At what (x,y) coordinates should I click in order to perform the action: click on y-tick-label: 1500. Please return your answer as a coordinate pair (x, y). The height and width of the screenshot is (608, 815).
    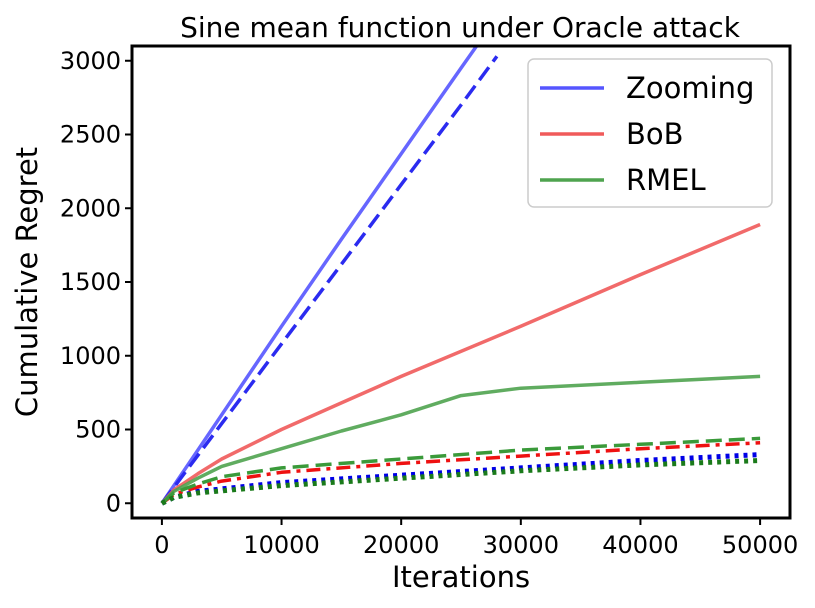
    Looking at the image, I should click on (90, 282).